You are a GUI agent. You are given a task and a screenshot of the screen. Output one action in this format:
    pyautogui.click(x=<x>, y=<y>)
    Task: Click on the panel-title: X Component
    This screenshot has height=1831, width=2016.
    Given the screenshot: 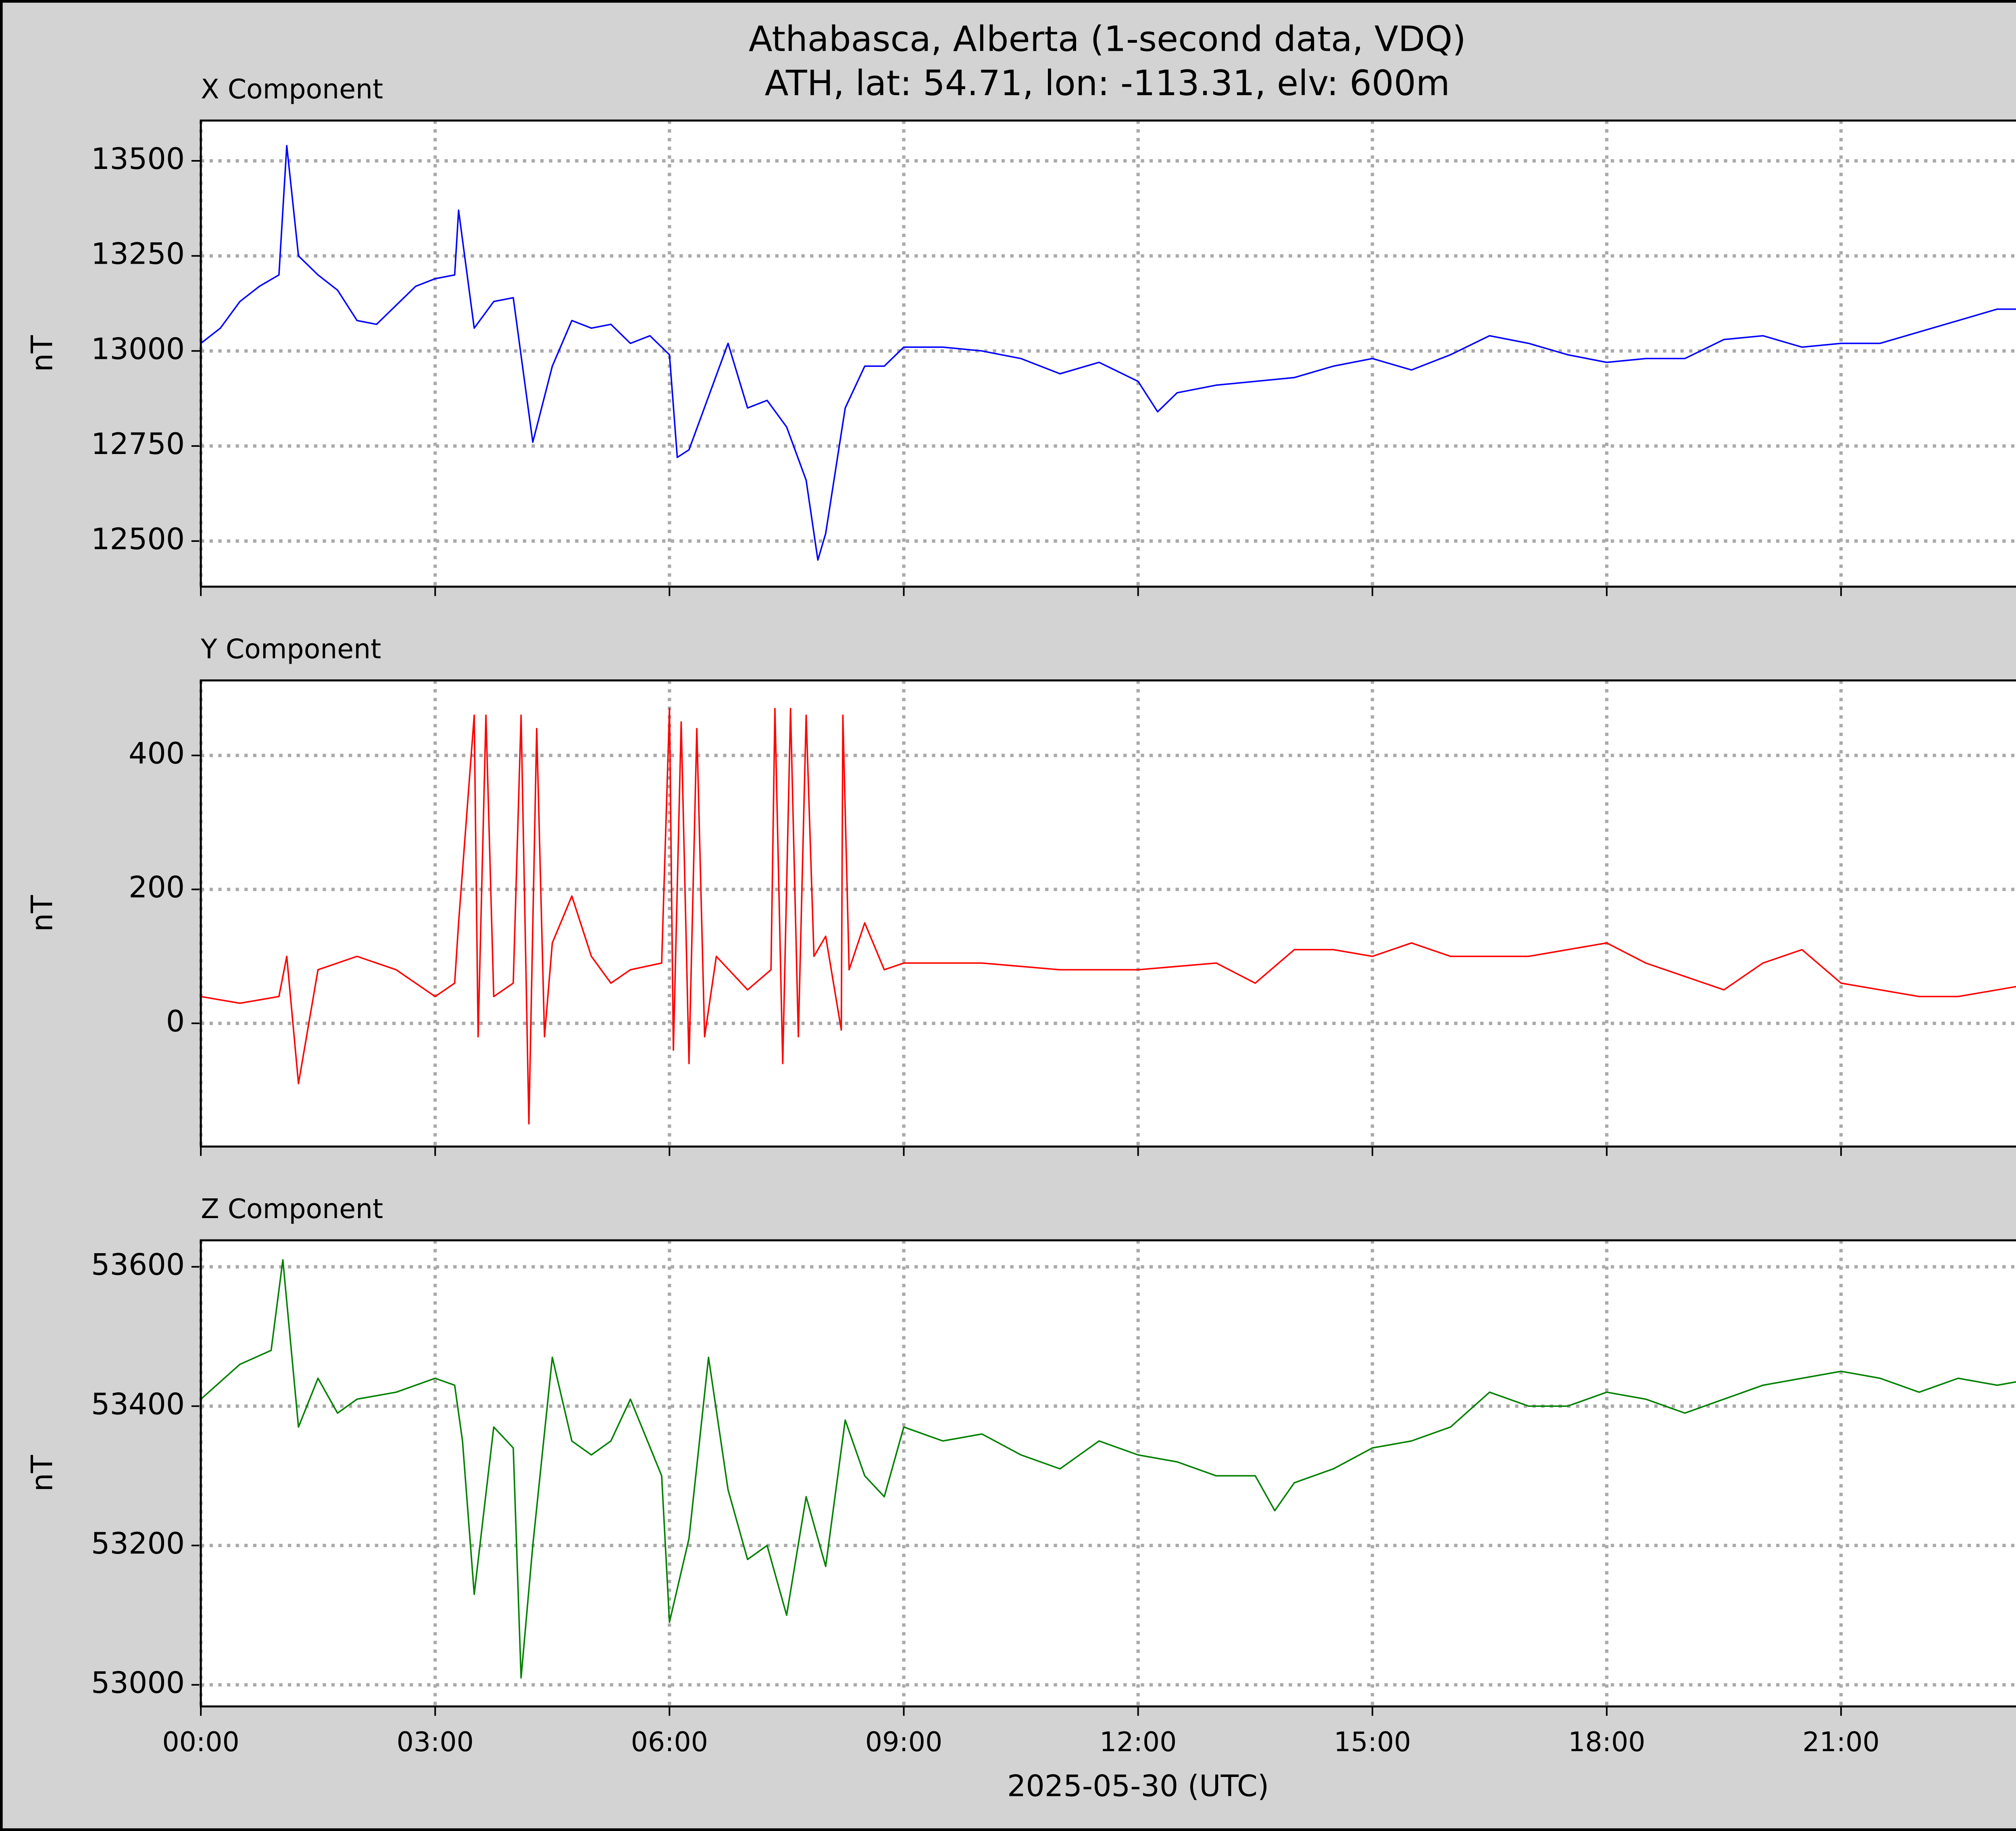 What is the action you would take?
    pyautogui.click(x=292, y=89)
    